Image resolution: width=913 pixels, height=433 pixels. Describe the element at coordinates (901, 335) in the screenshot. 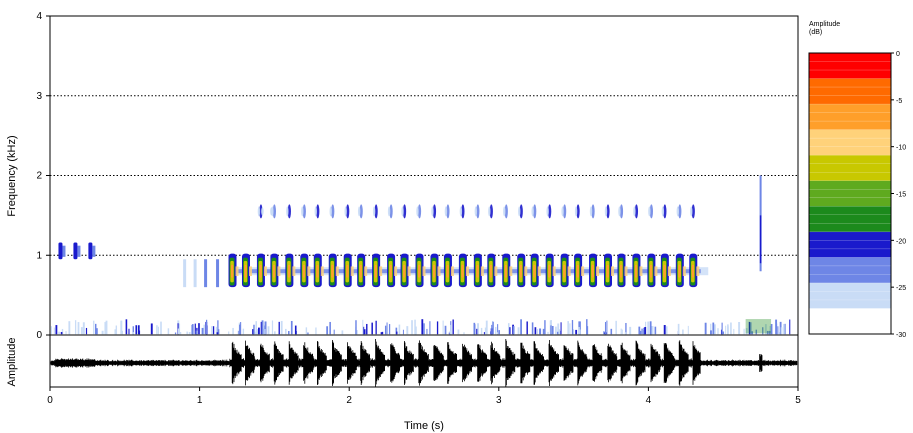

I see `colorbar-tick-label: -30` at that location.